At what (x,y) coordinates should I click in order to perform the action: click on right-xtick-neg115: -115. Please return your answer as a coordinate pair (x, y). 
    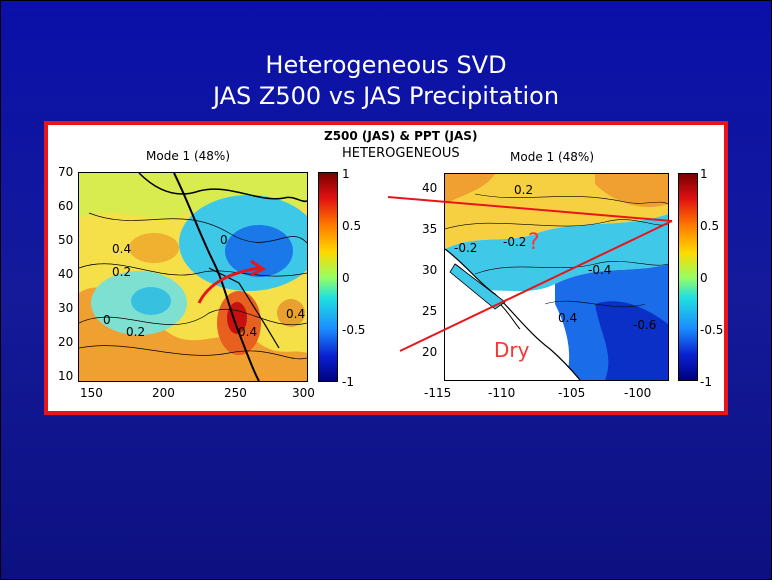
    Looking at the image, I should click on (438, 393).